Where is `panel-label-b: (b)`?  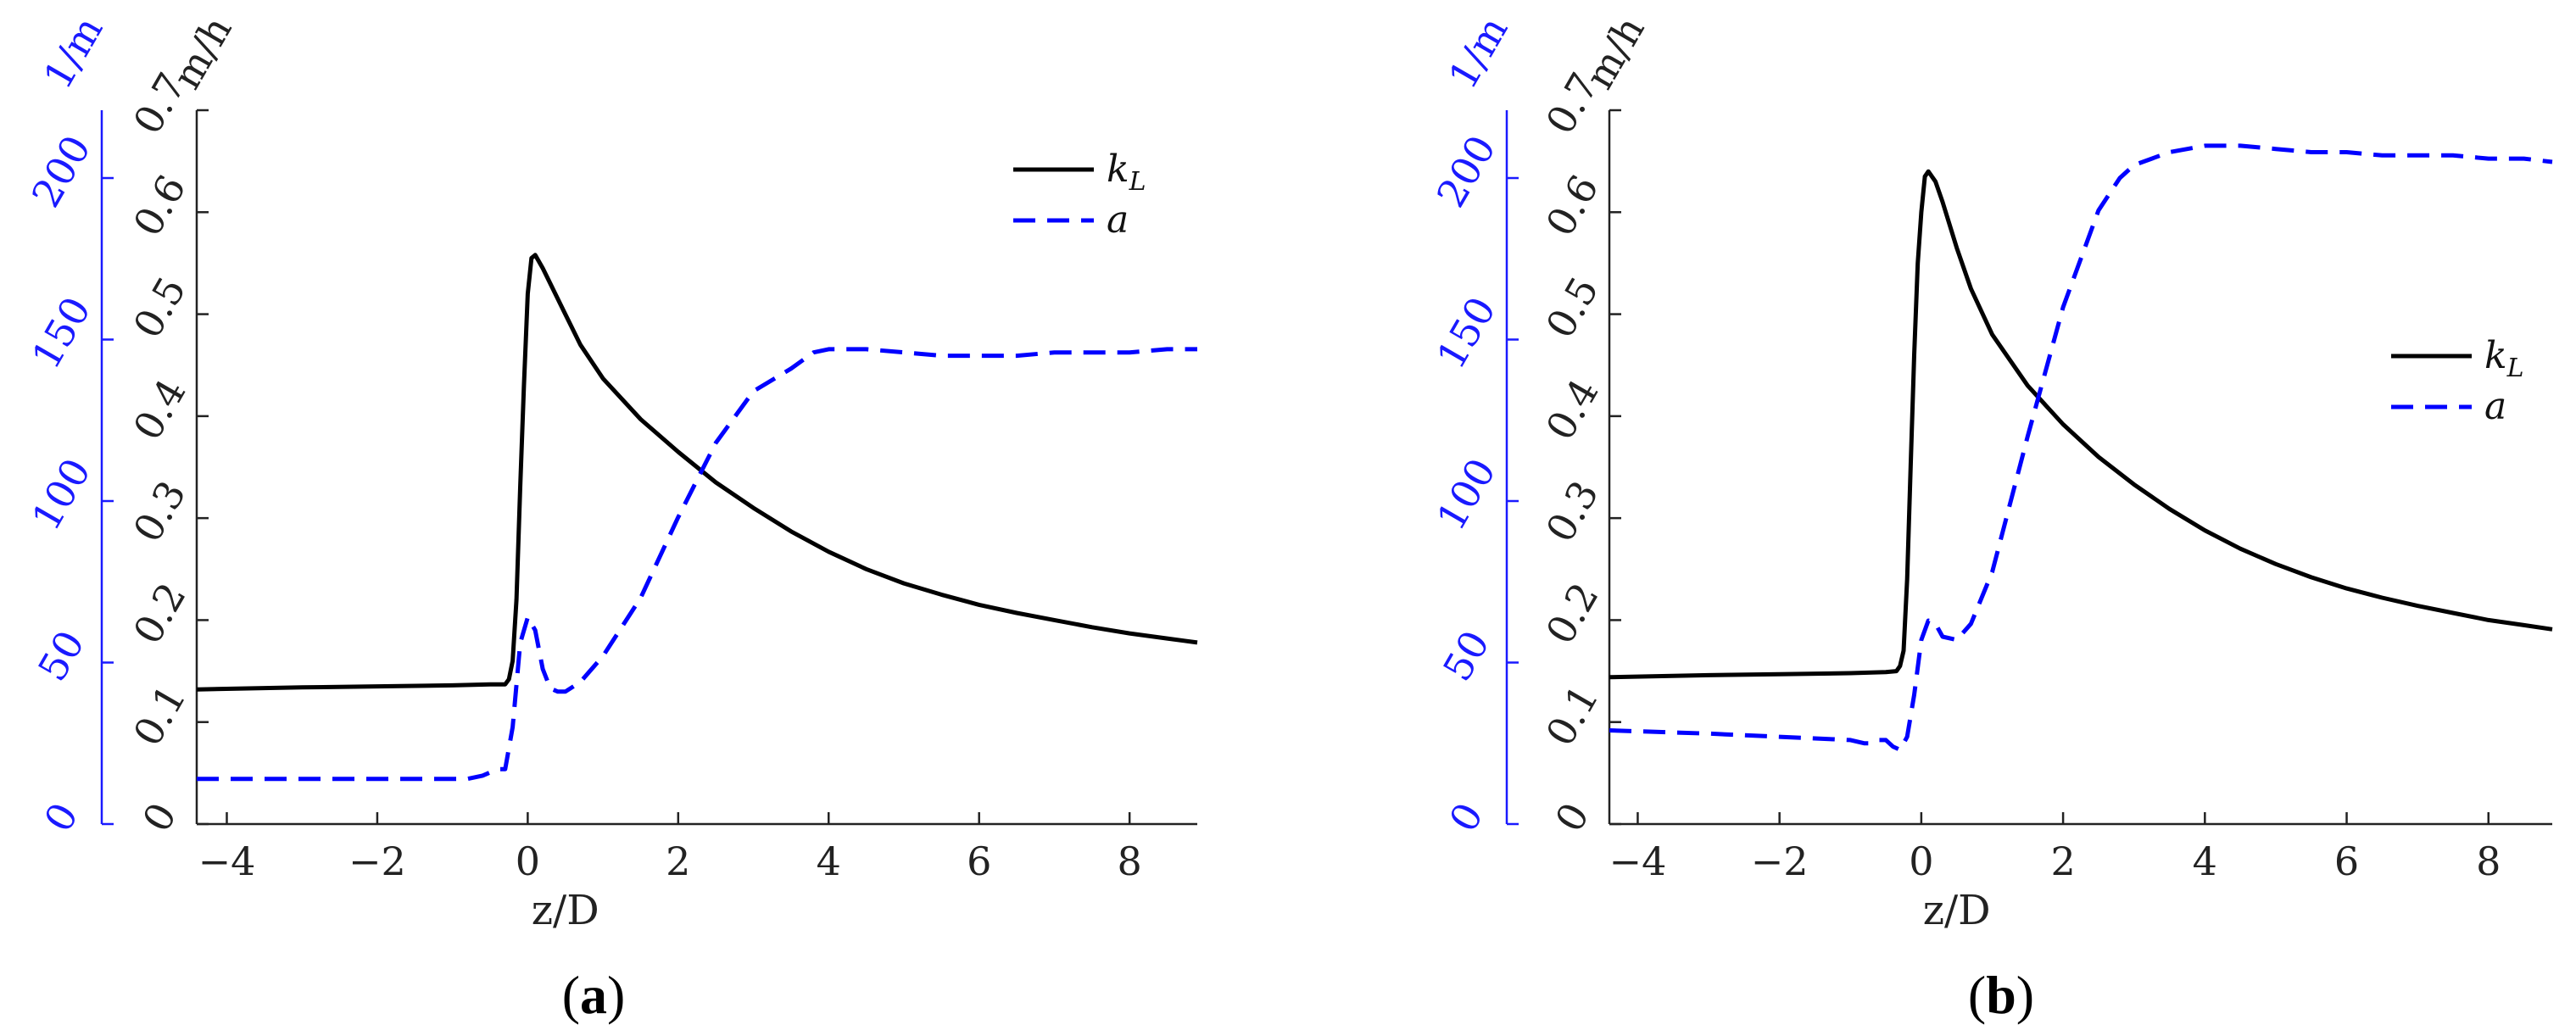
panel-label-b: (b) is located at coordinates (2001, 995).